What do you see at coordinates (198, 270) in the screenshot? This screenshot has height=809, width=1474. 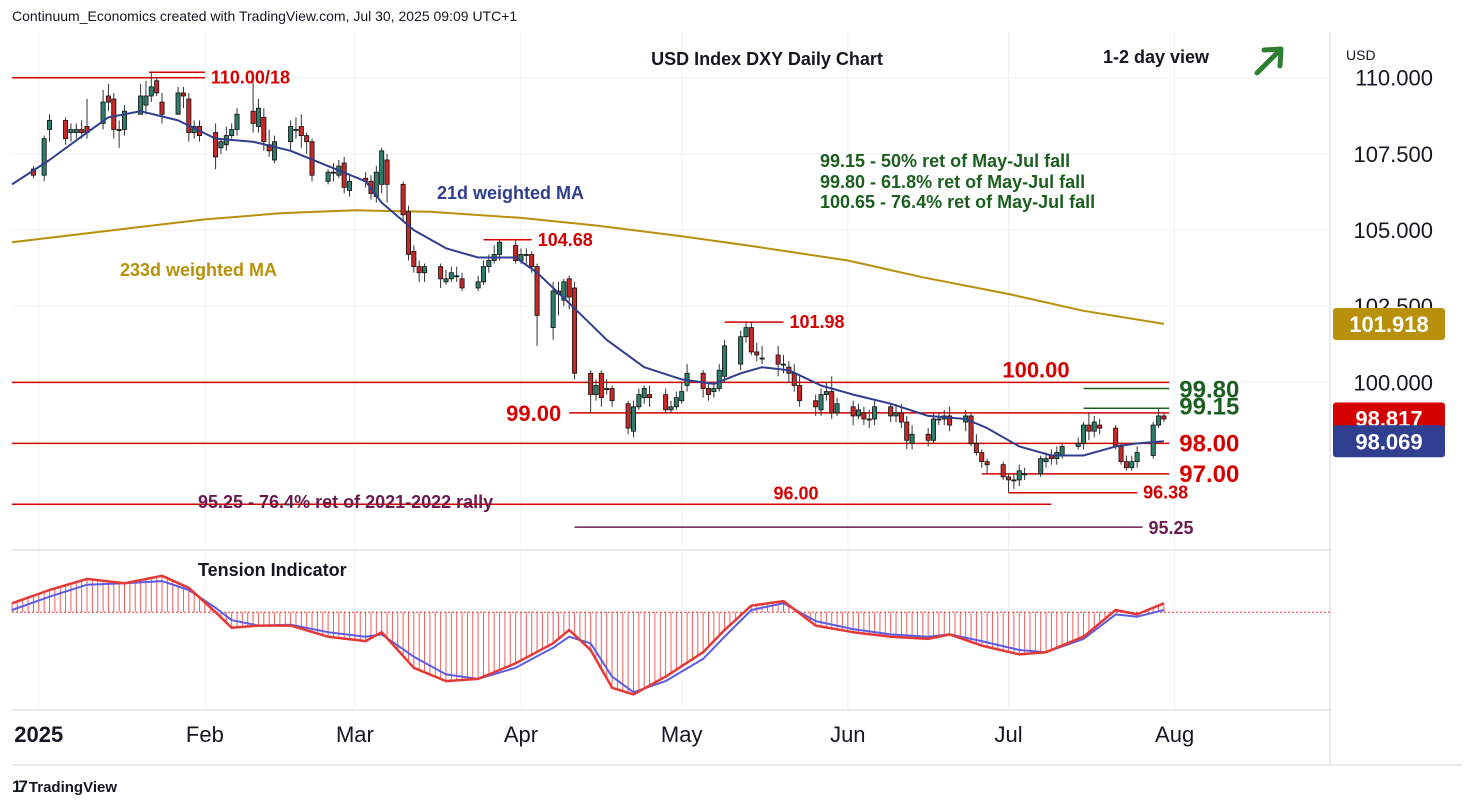 I see `ma233-label: 233d weighted MA` at bounding box center [198, 270].